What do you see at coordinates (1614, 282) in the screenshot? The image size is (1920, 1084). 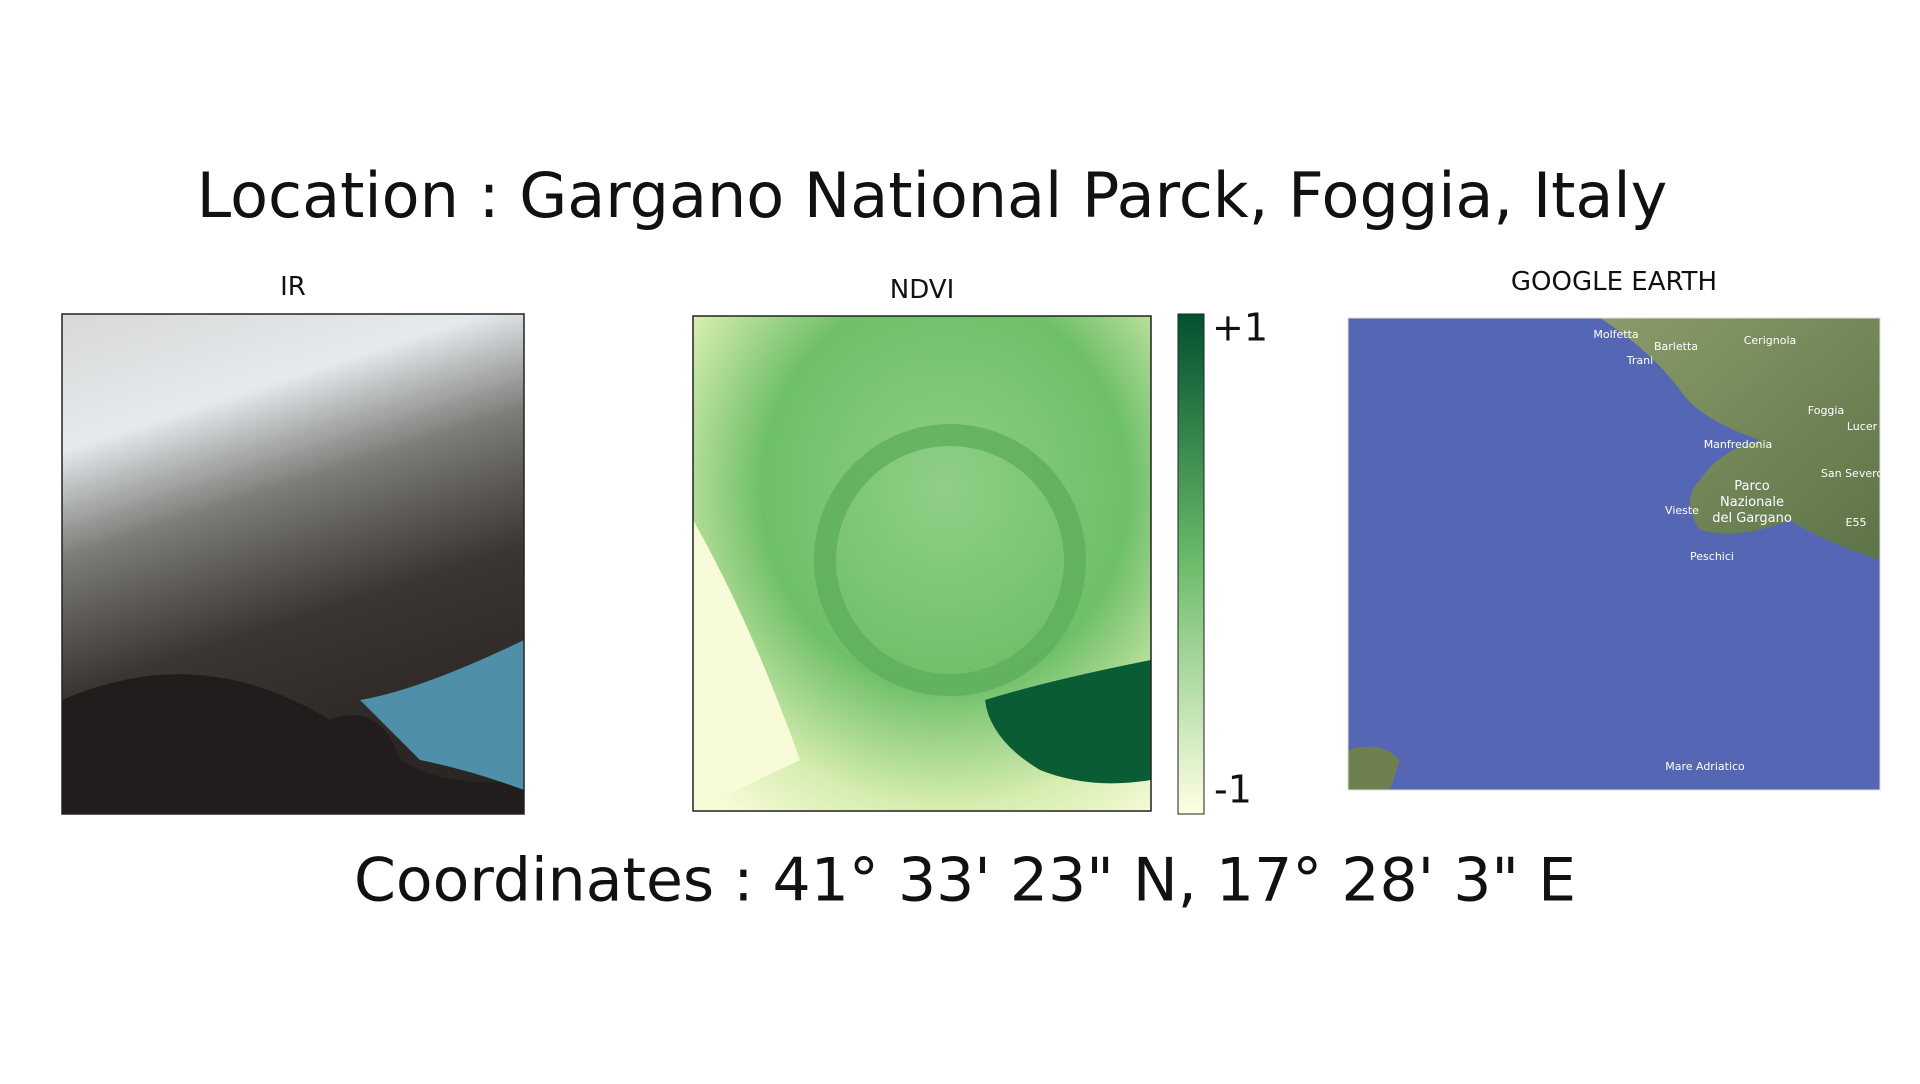 I see `panel-label: GOOGLE EARTH` at bounding box center [1614, 282].